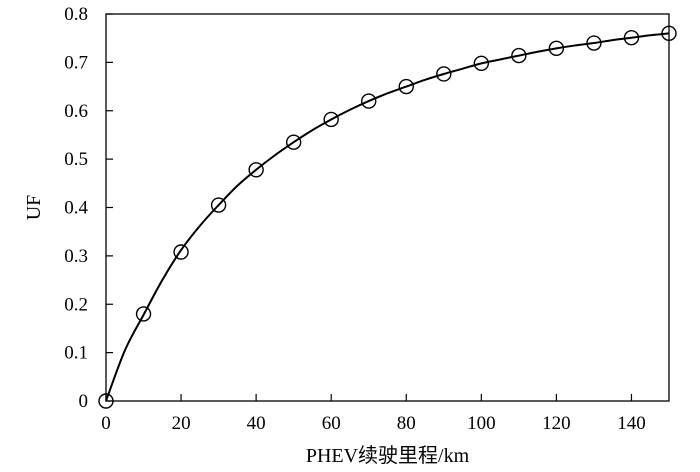  What do you see at coordinates (76, 353) in the screenshot?
I see `y-tick-label: 0.1` at bounding box center [76, 353].